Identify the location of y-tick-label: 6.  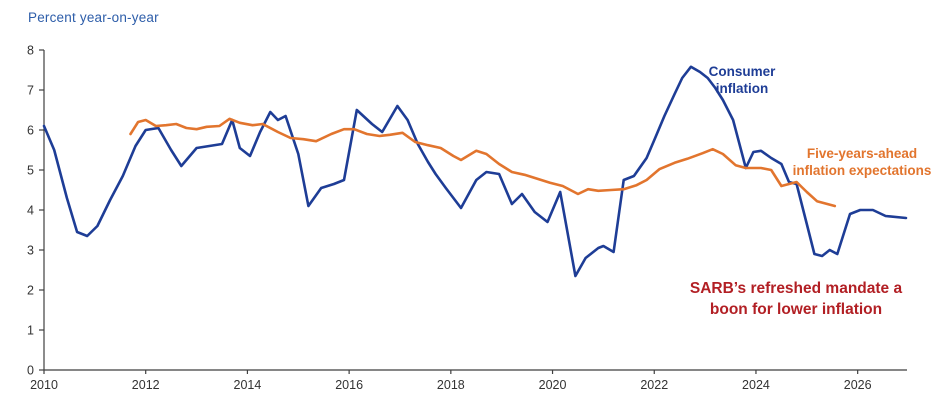
(30, 131).